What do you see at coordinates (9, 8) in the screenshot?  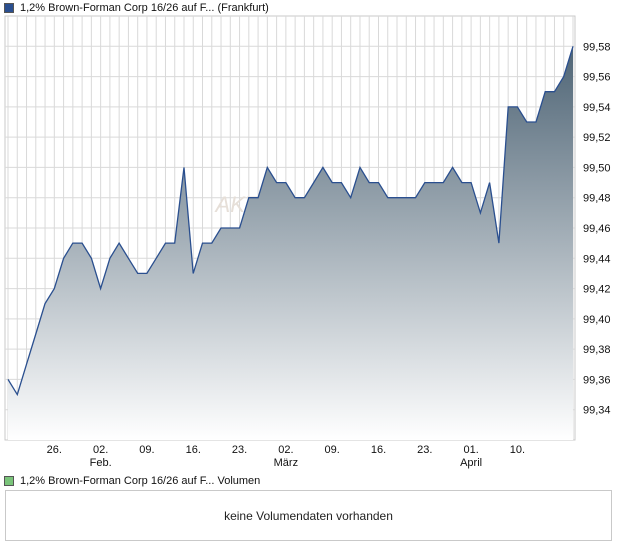 I see `price-series-swatch` at bounding box center [9, 8].